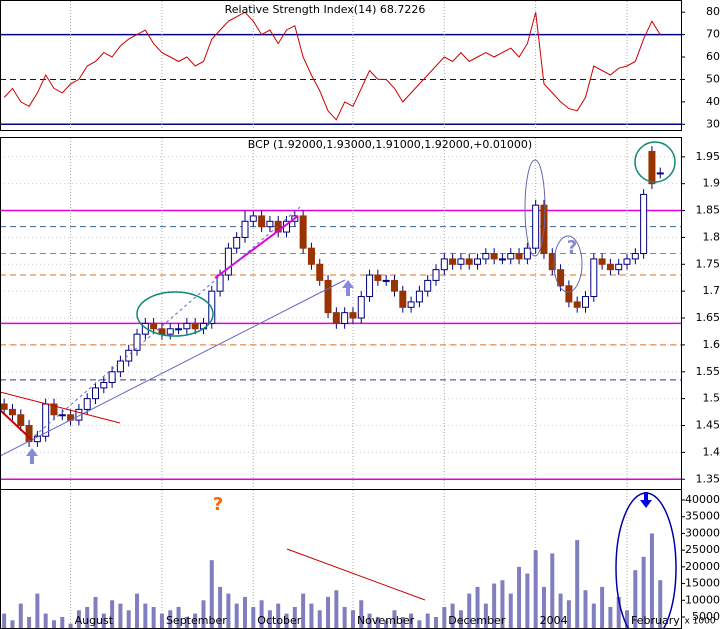 The image size is (724, 629). What do you see at coordinates (713, 123) in the screenshot?
I see `y-tick-label: 30` at bounding box center [713, 123].